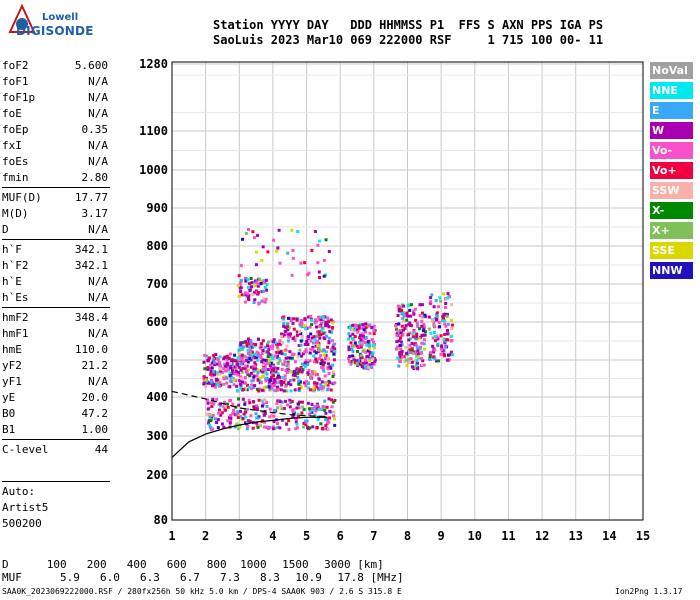 The height and width of the screenshot is (600, 700). I want to click on param-value: 1.00, so click(95, 429).